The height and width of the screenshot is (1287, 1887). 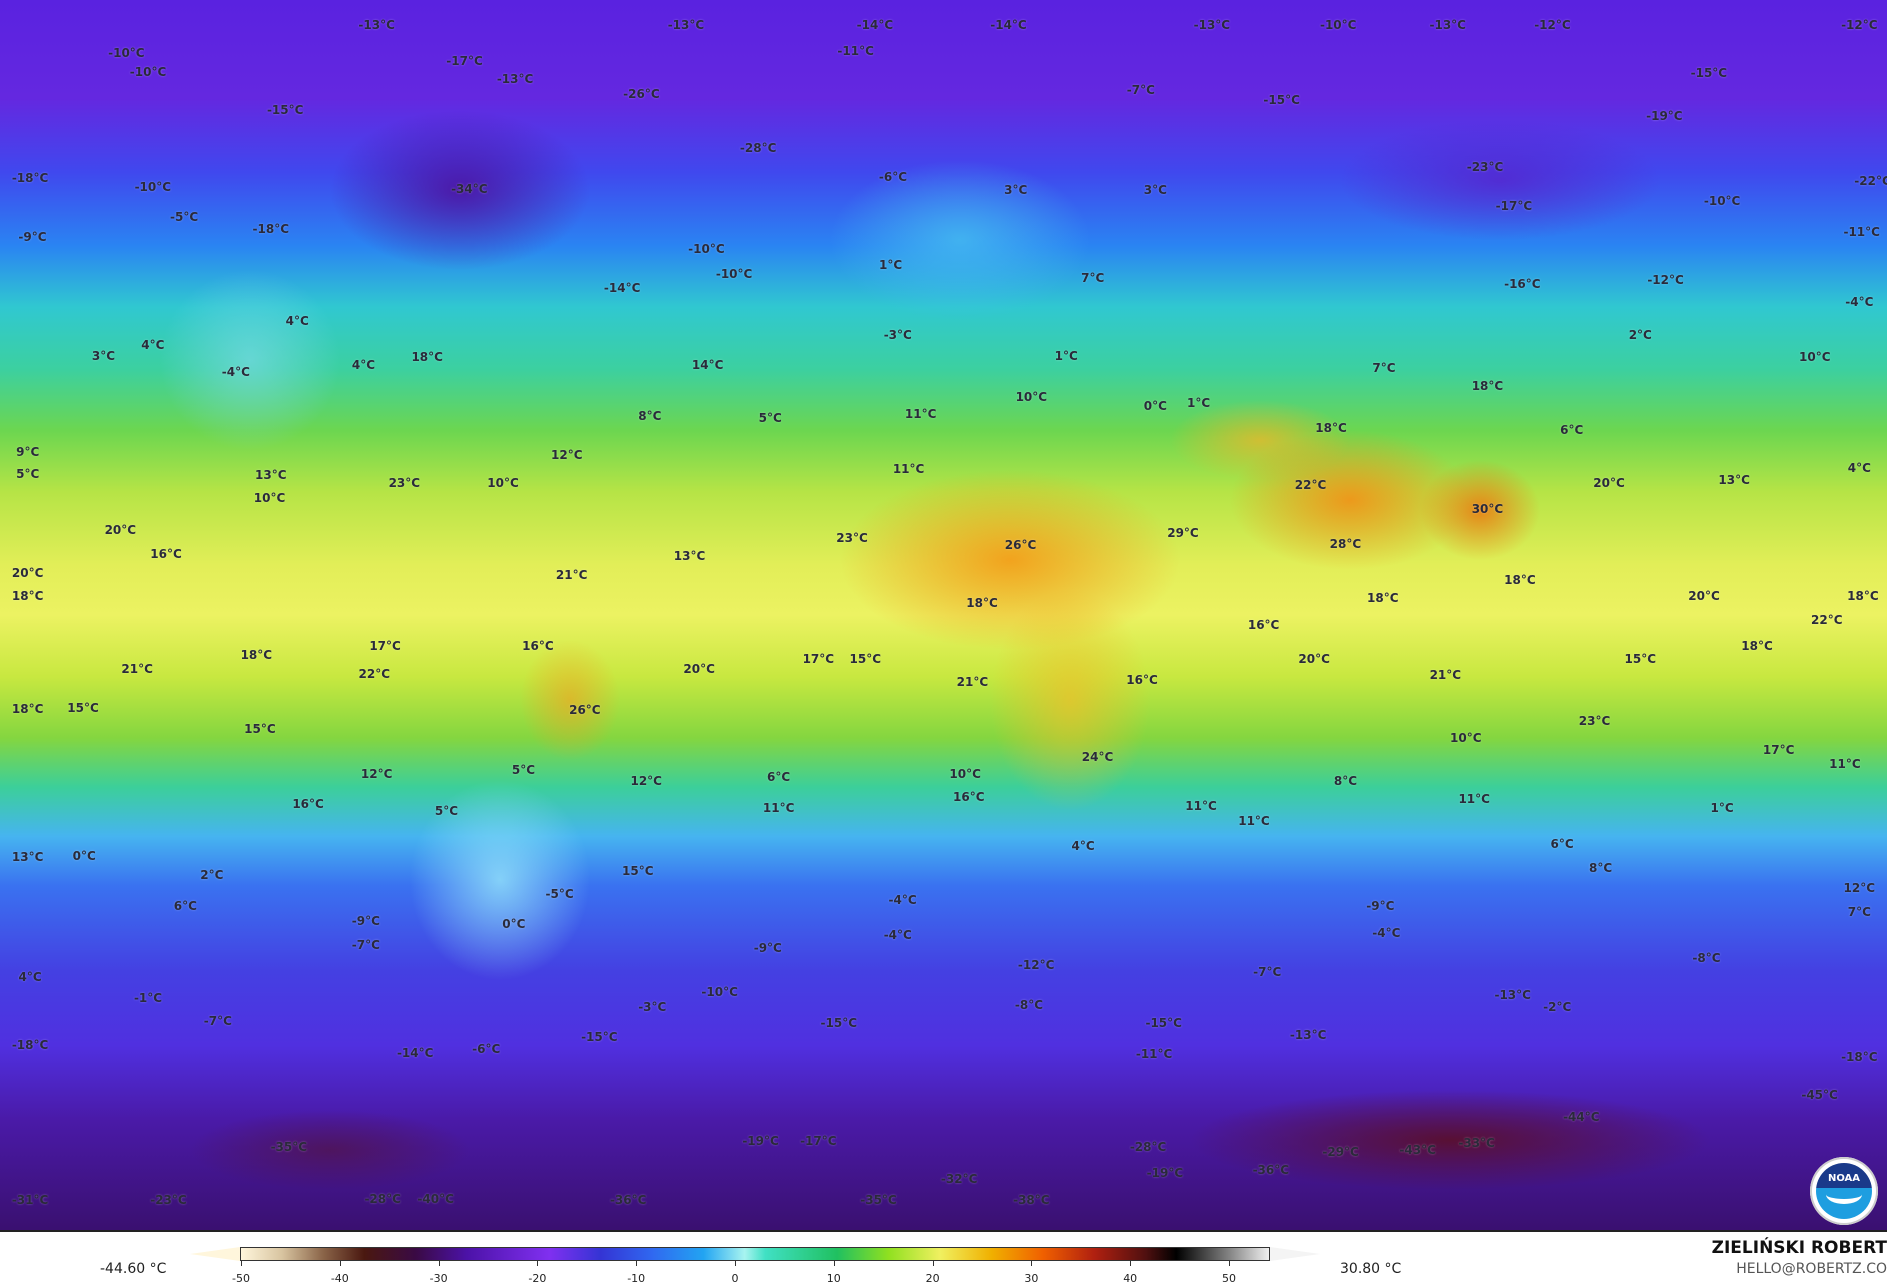 What do you see at coordinates (1371, 1269) in the screenshot?
I see `colorbar-max-label: 30.80 °C` at bounding box center [1371, 1269].